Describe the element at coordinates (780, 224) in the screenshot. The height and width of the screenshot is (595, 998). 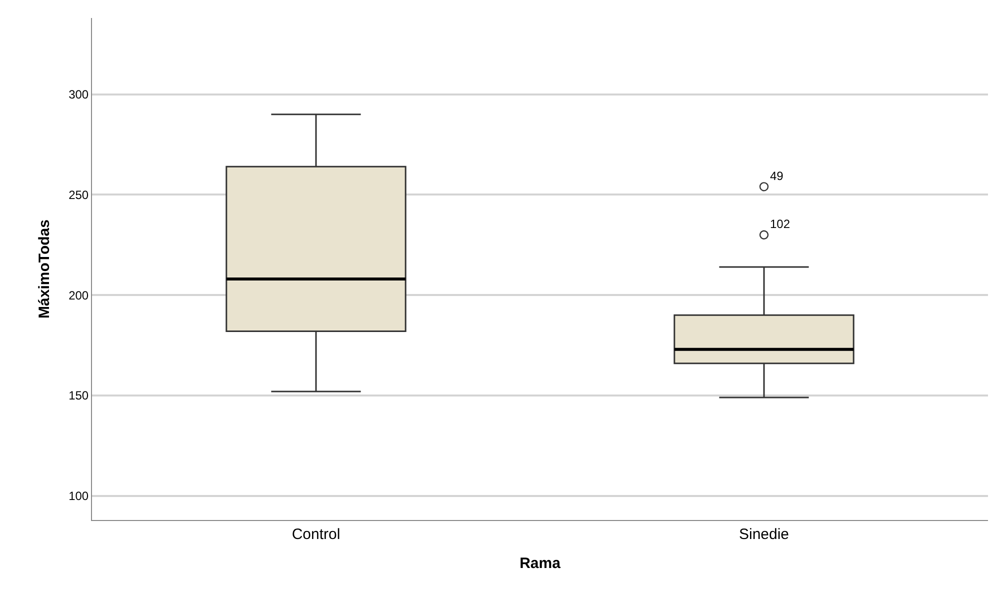
I see `annotation: 102` at that location.